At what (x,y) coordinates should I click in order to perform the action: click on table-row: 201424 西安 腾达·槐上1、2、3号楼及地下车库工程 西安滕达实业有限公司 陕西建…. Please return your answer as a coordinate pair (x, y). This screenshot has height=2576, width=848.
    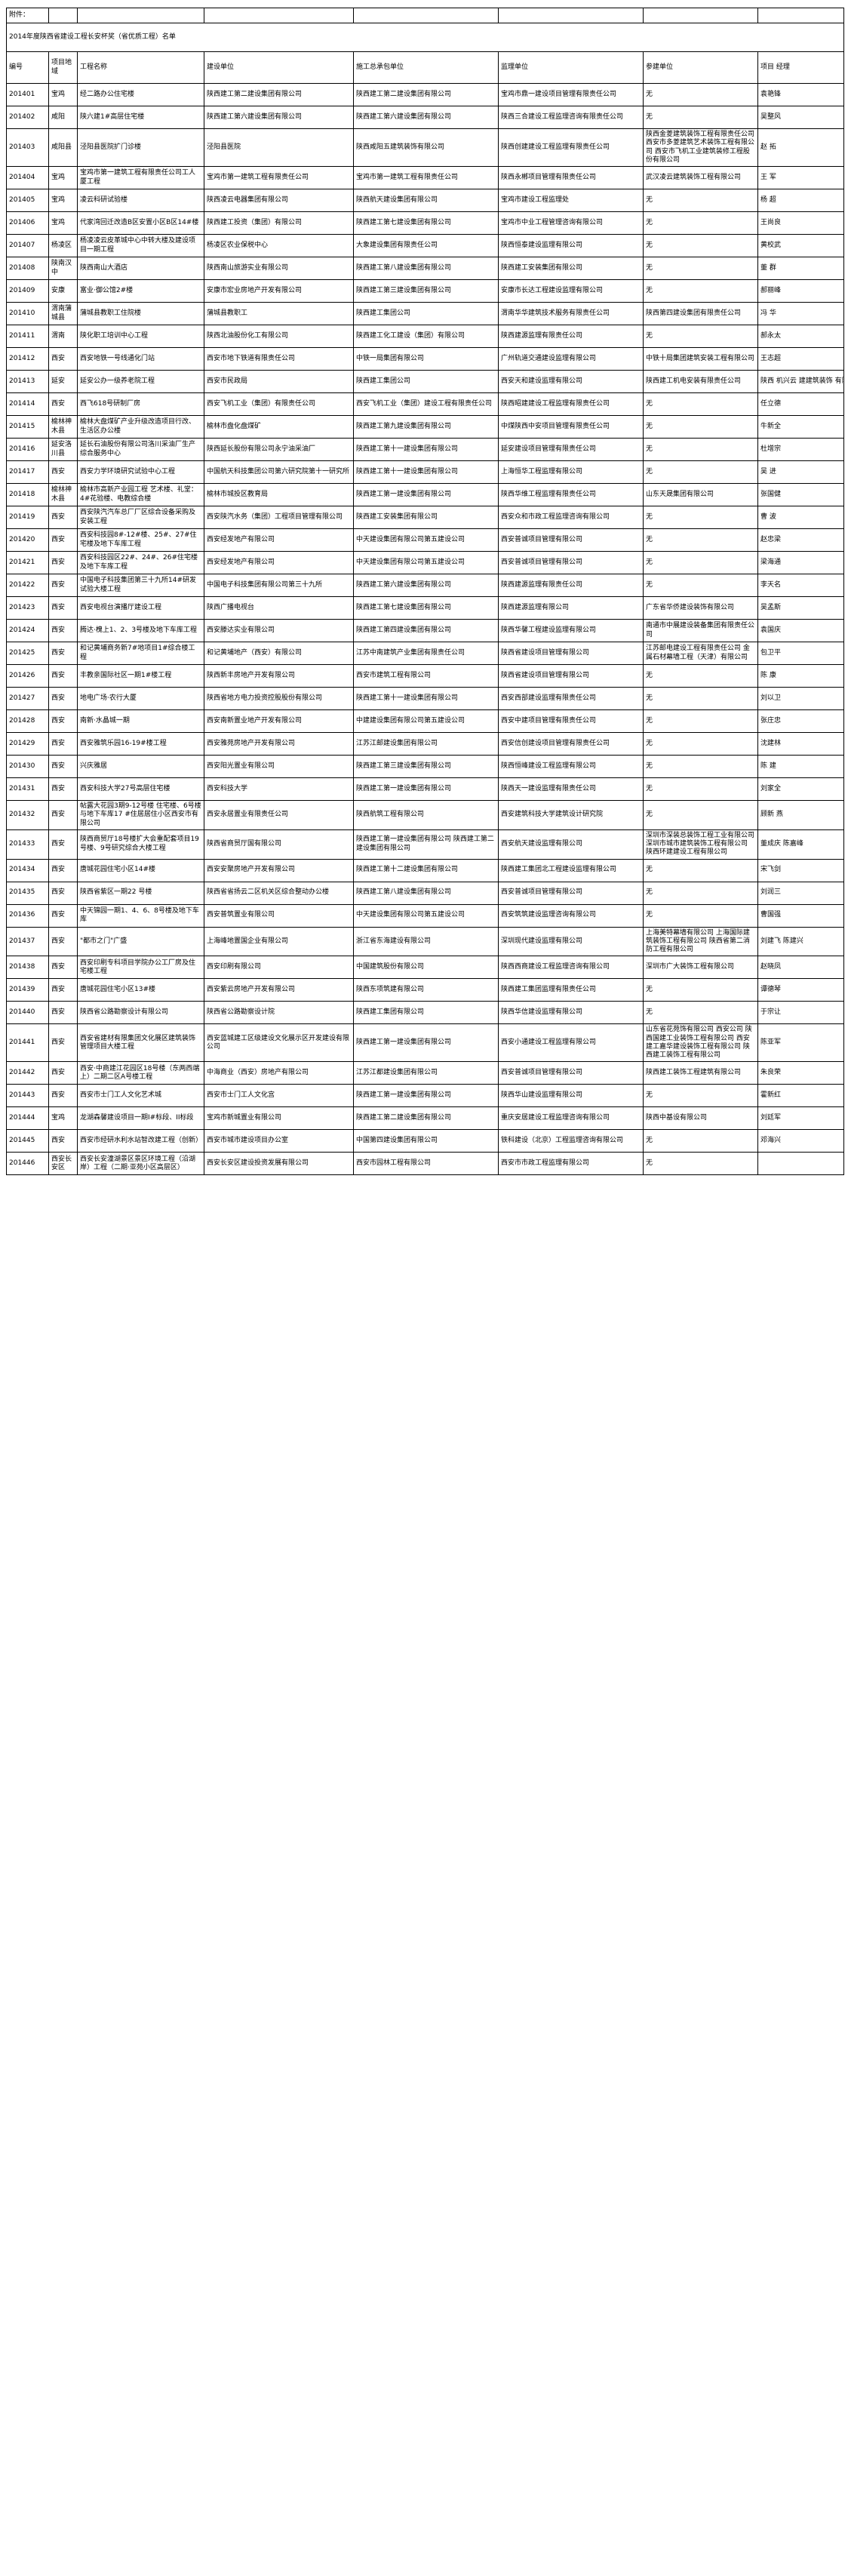
    Looking at the image, I should click on (425, 630).